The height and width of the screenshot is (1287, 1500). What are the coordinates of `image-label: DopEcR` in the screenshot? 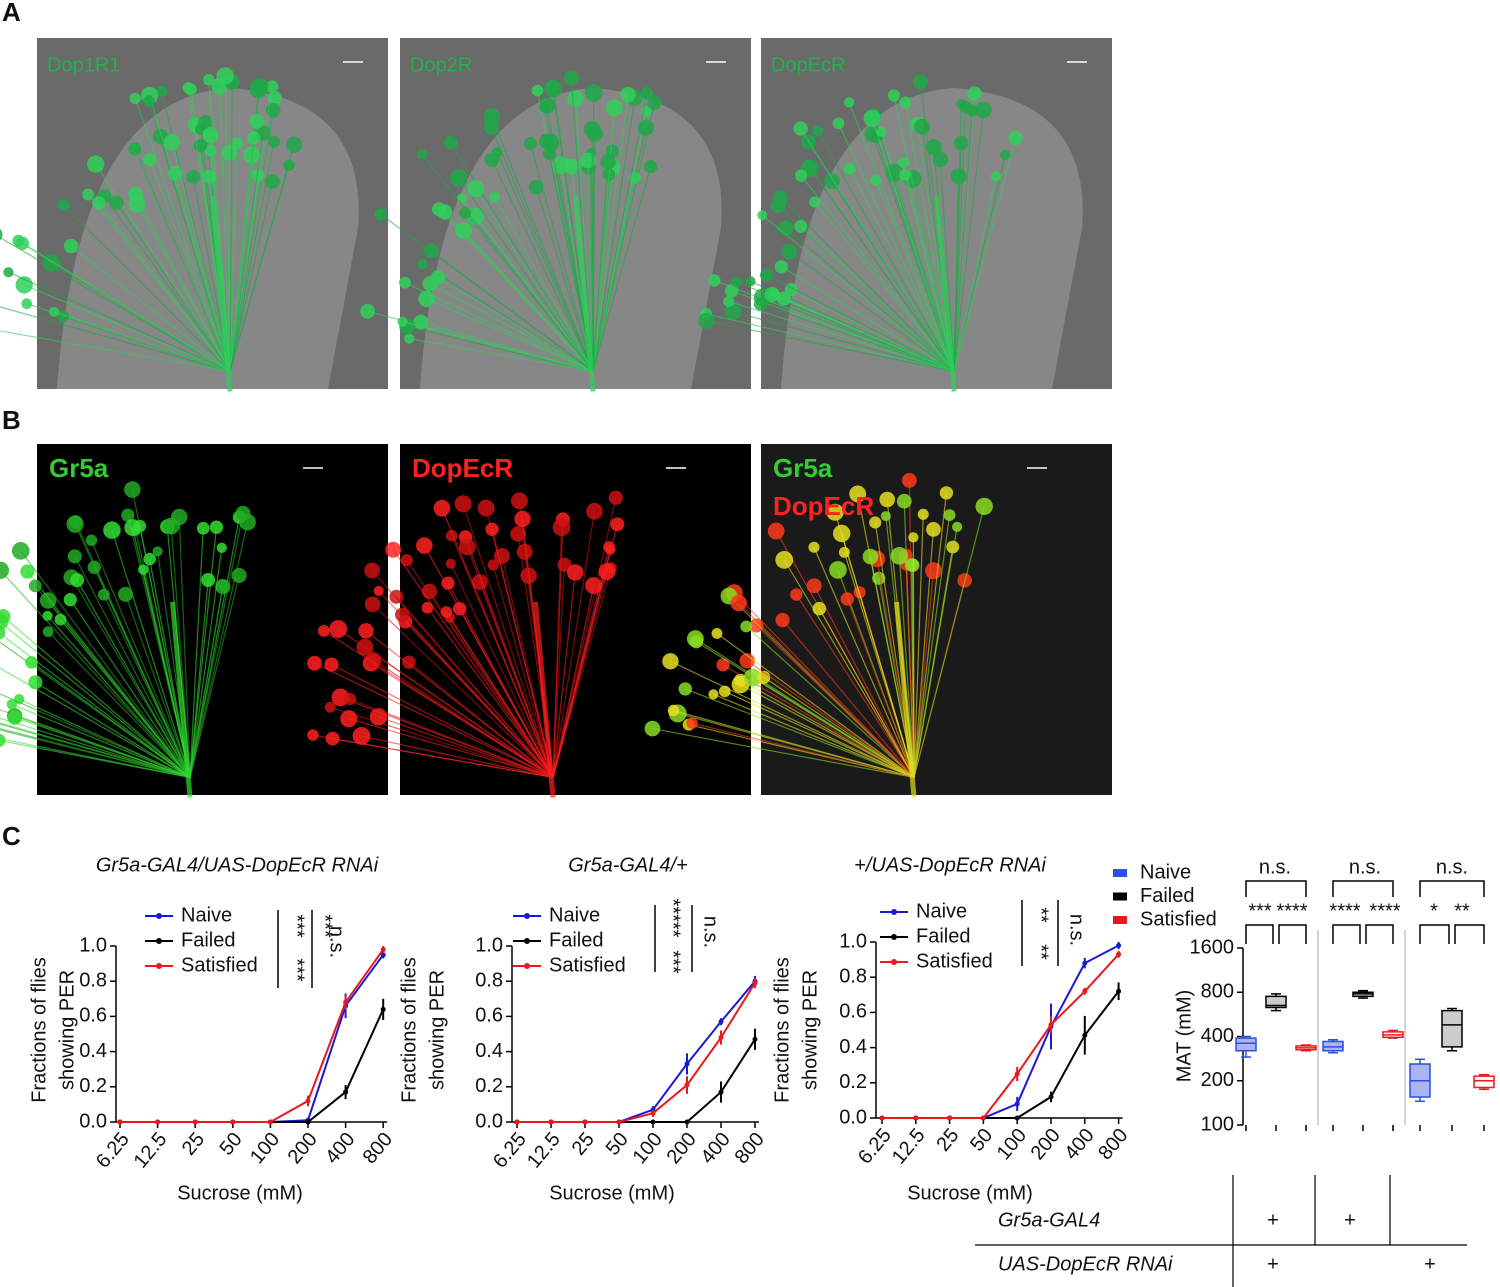 It's located at (462, 468).